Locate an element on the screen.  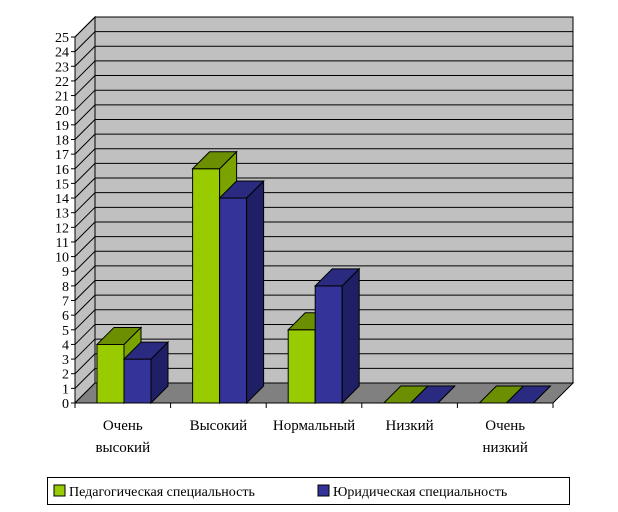
y-tick-label: 9 is located at coordinates (65, 272).